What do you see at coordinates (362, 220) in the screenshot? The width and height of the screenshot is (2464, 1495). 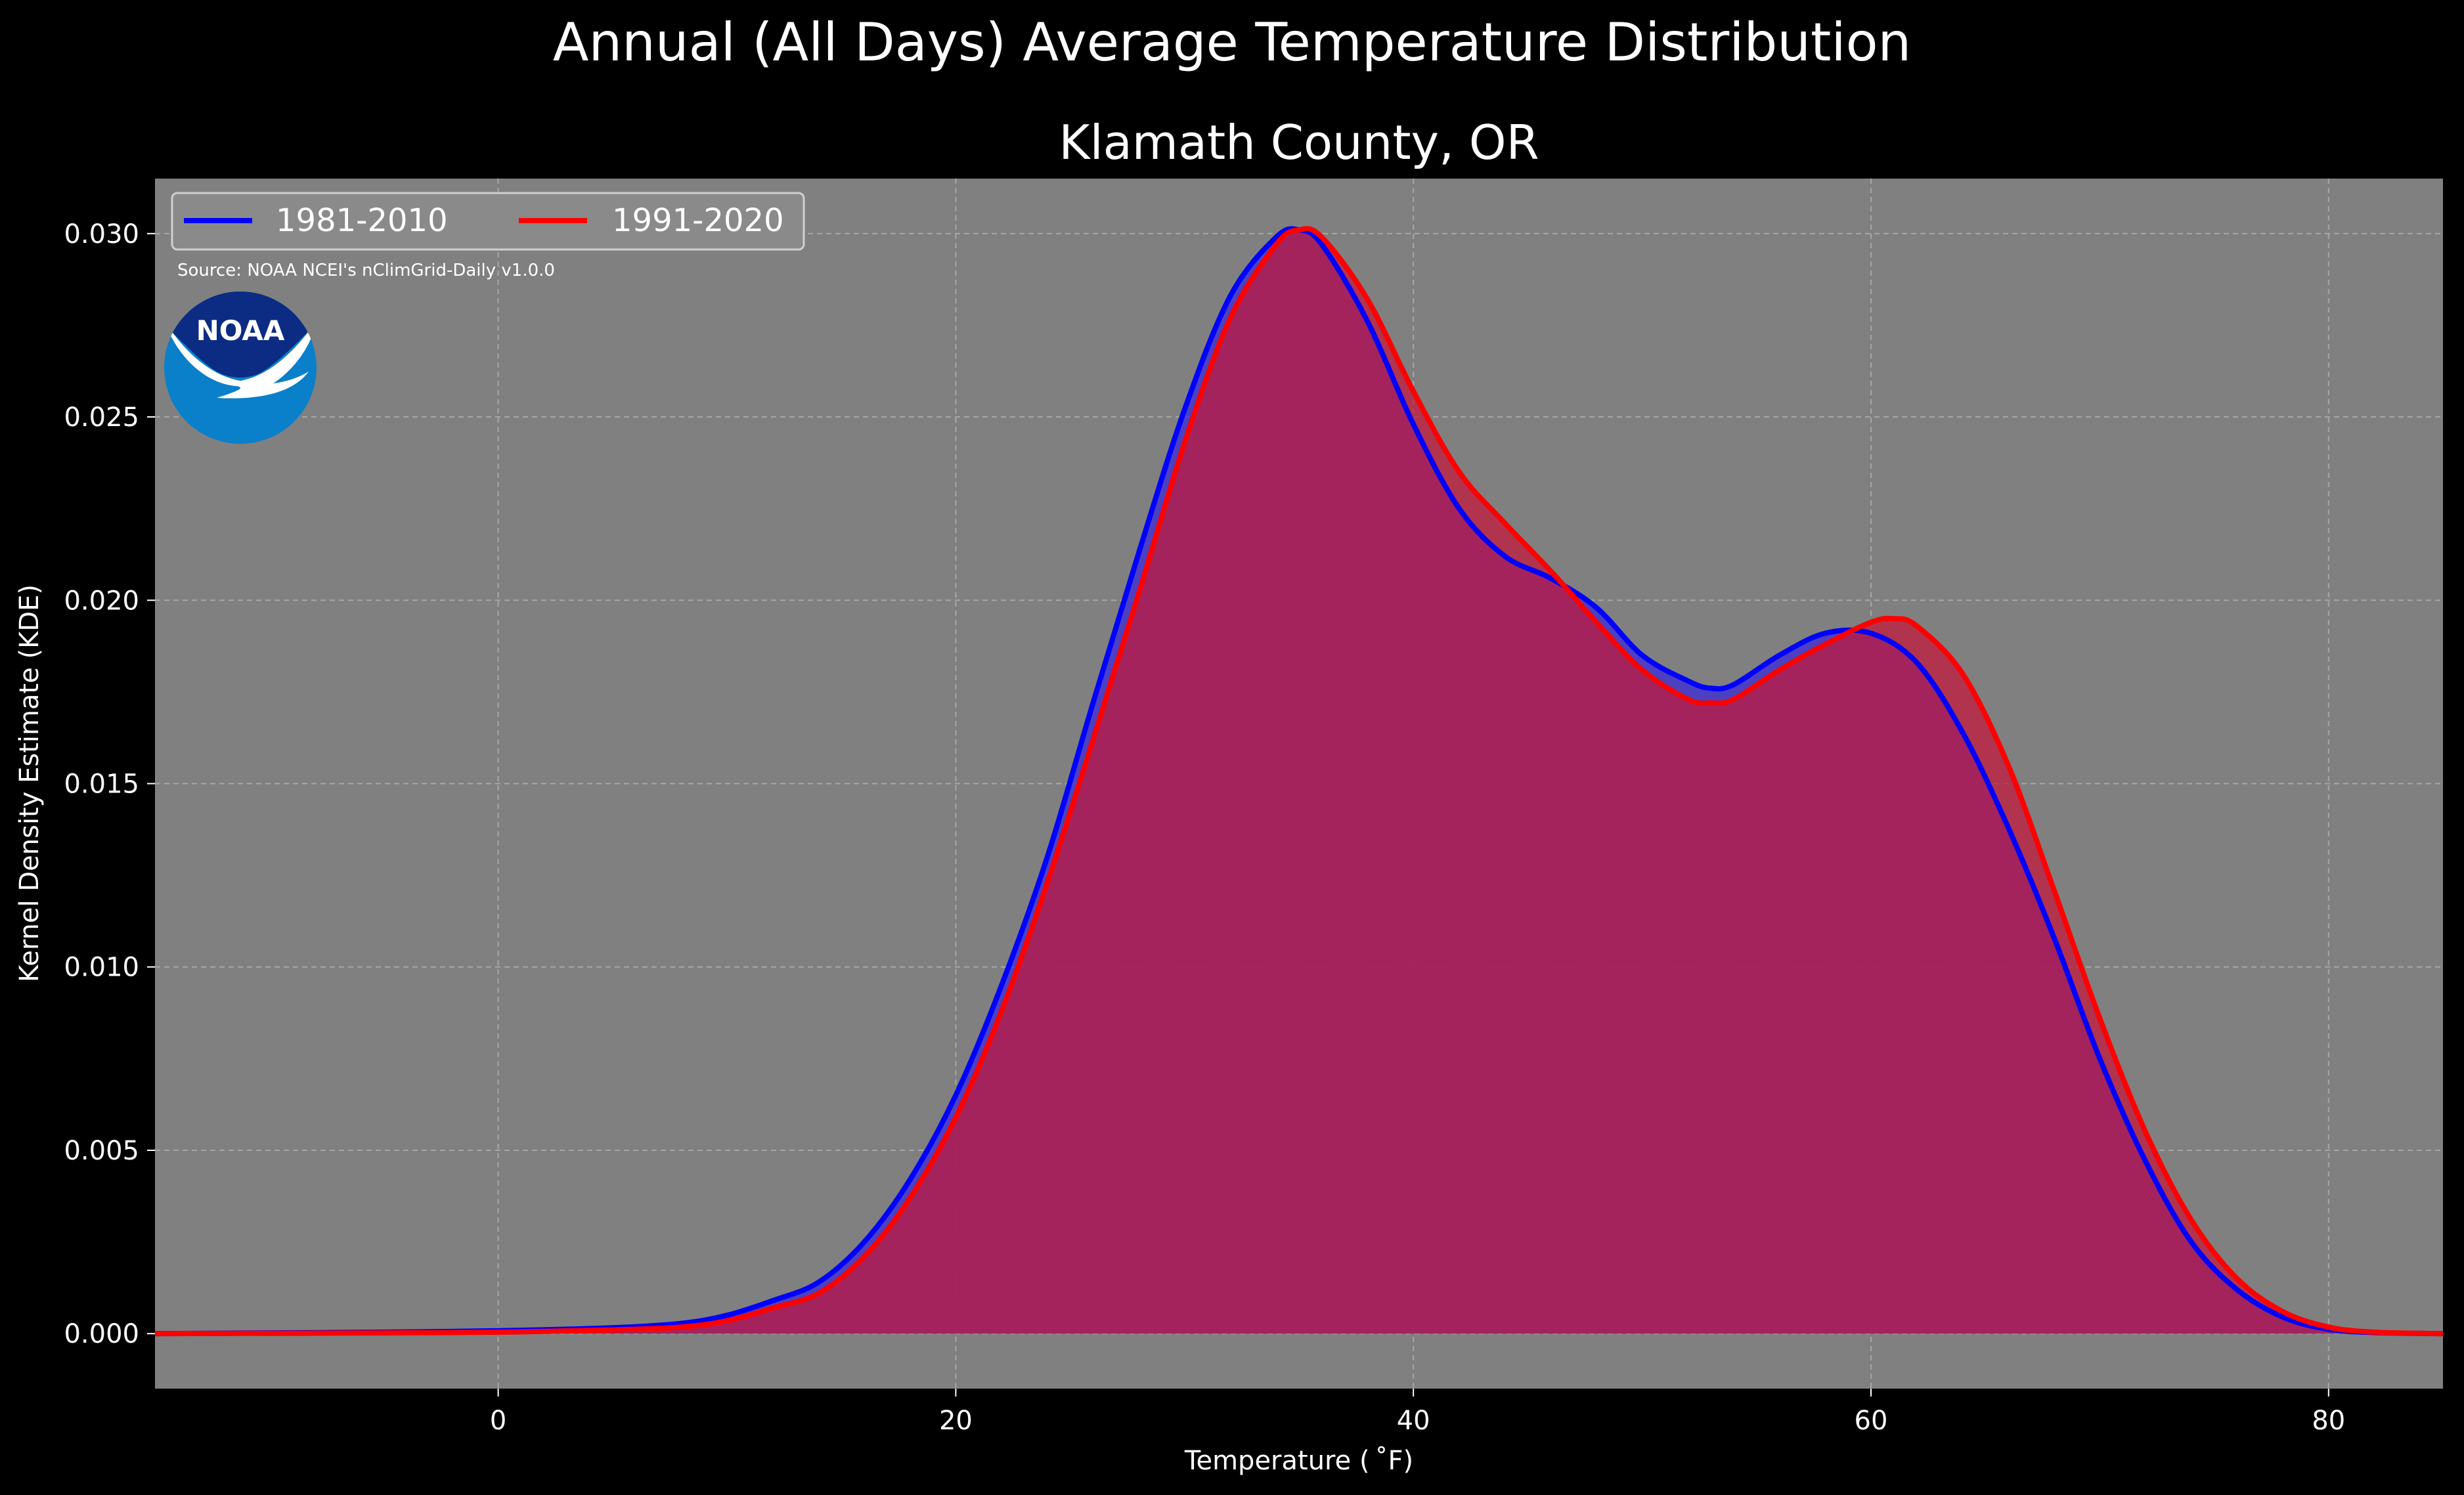 I see `legend-label-1981-2010: 1981-2010` at bounding box center [362, 220].